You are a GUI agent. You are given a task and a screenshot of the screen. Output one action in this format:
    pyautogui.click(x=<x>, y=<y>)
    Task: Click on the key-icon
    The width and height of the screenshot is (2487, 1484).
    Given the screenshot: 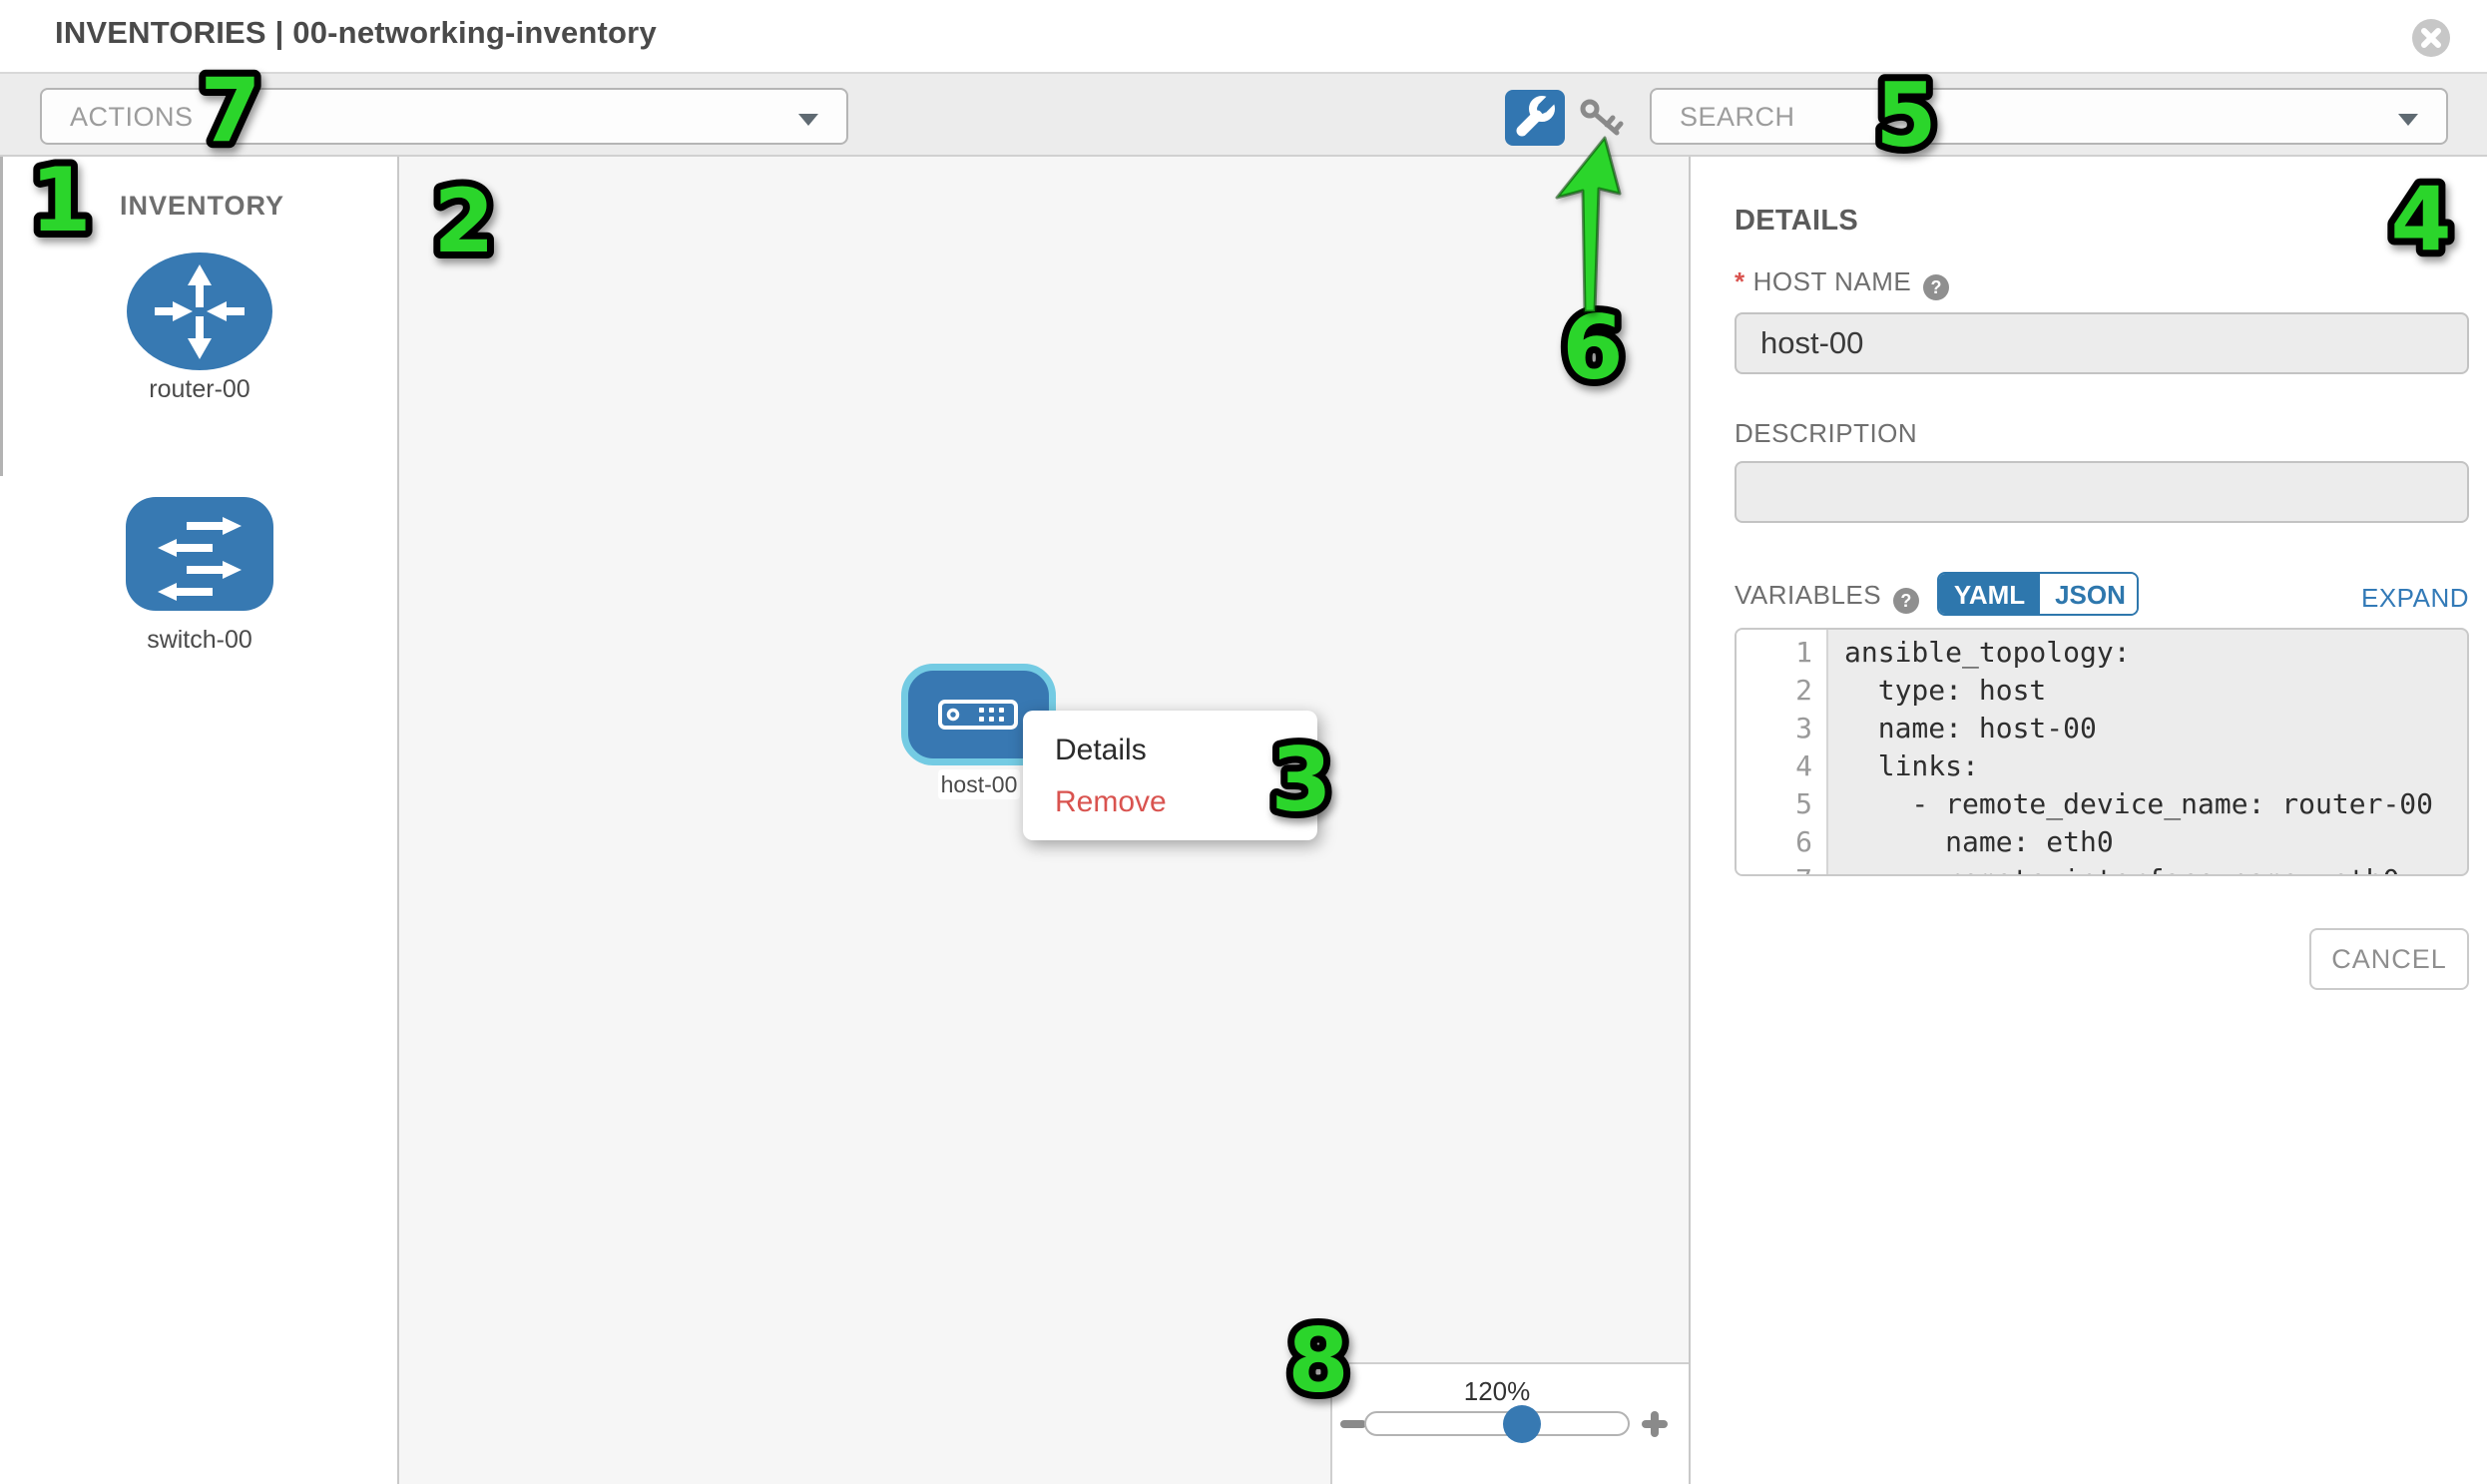 What is the action you would take?
    pyautogui.click(x=1602, y=117)
    